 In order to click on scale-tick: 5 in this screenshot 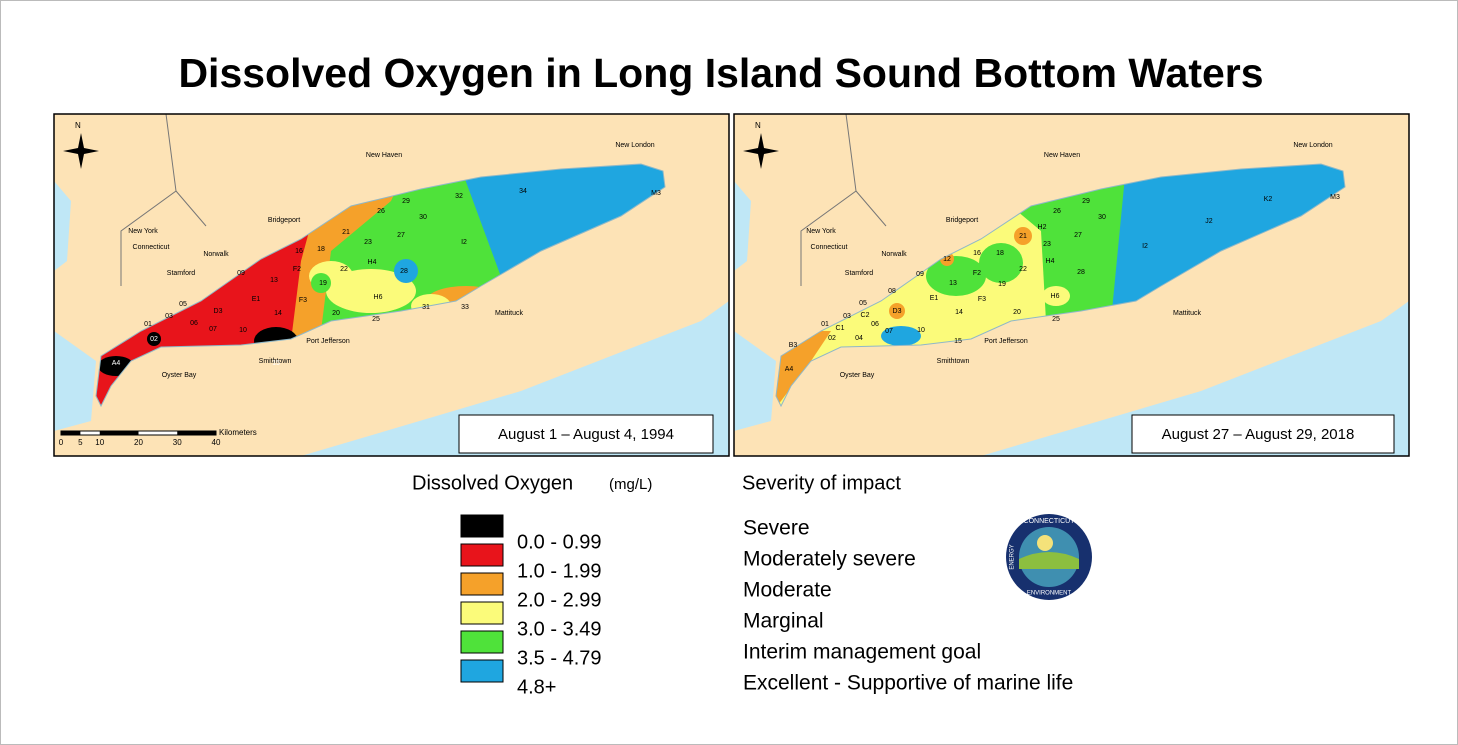, I will do `click(80, 442)`.